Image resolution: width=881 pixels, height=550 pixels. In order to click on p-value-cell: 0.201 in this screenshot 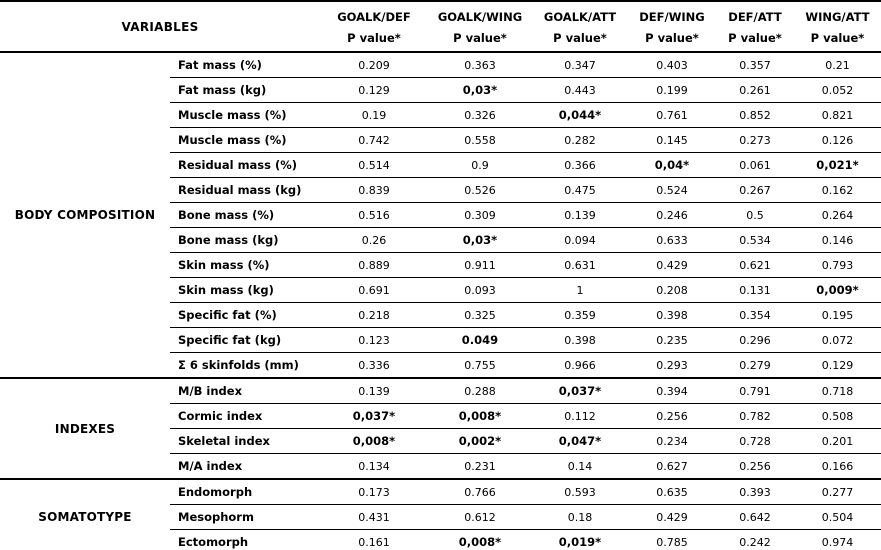, I will do `click(837, 441)`.